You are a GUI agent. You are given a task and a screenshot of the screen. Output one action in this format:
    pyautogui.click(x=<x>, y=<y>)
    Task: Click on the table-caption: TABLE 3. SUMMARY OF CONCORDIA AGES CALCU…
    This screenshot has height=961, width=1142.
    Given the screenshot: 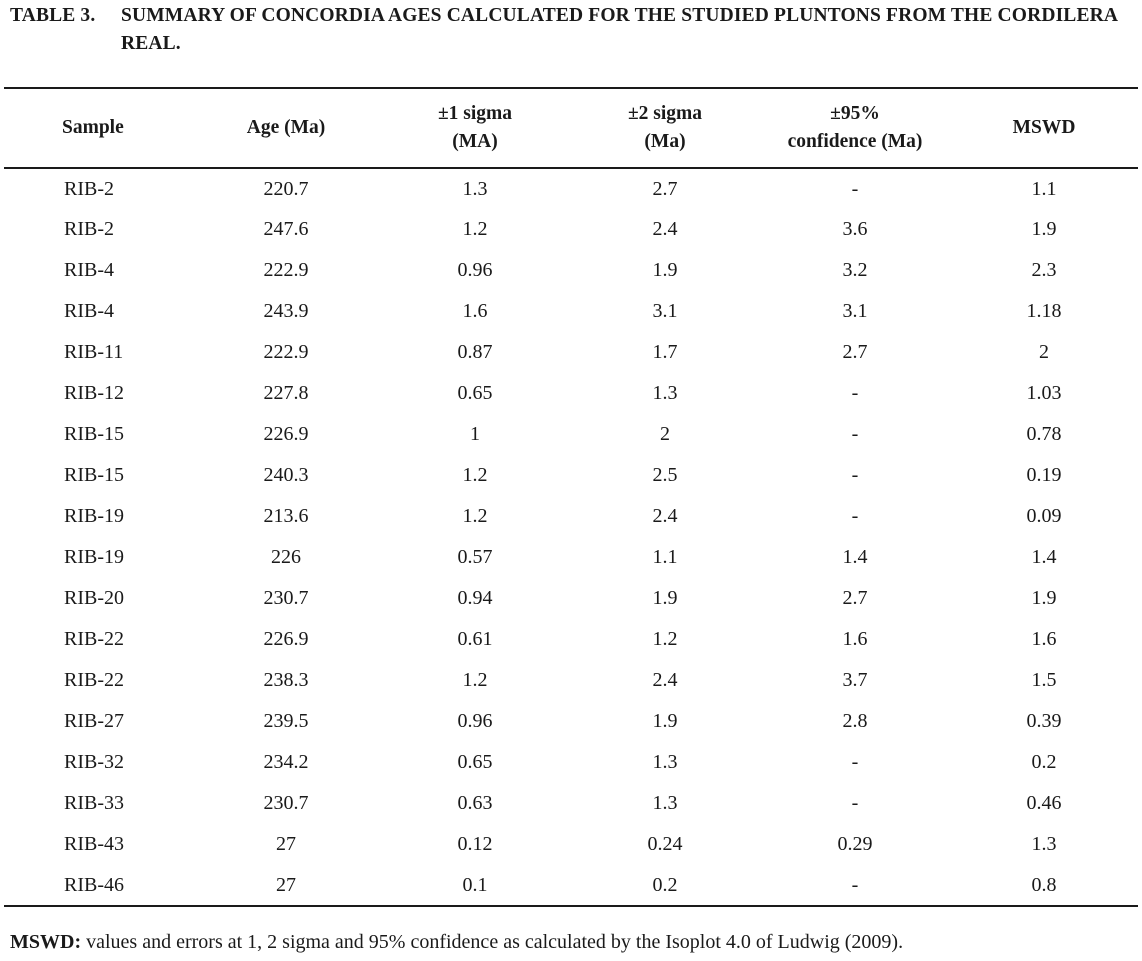 What is the action you would take?
    pyautogui.click(x=572, y=30)
    